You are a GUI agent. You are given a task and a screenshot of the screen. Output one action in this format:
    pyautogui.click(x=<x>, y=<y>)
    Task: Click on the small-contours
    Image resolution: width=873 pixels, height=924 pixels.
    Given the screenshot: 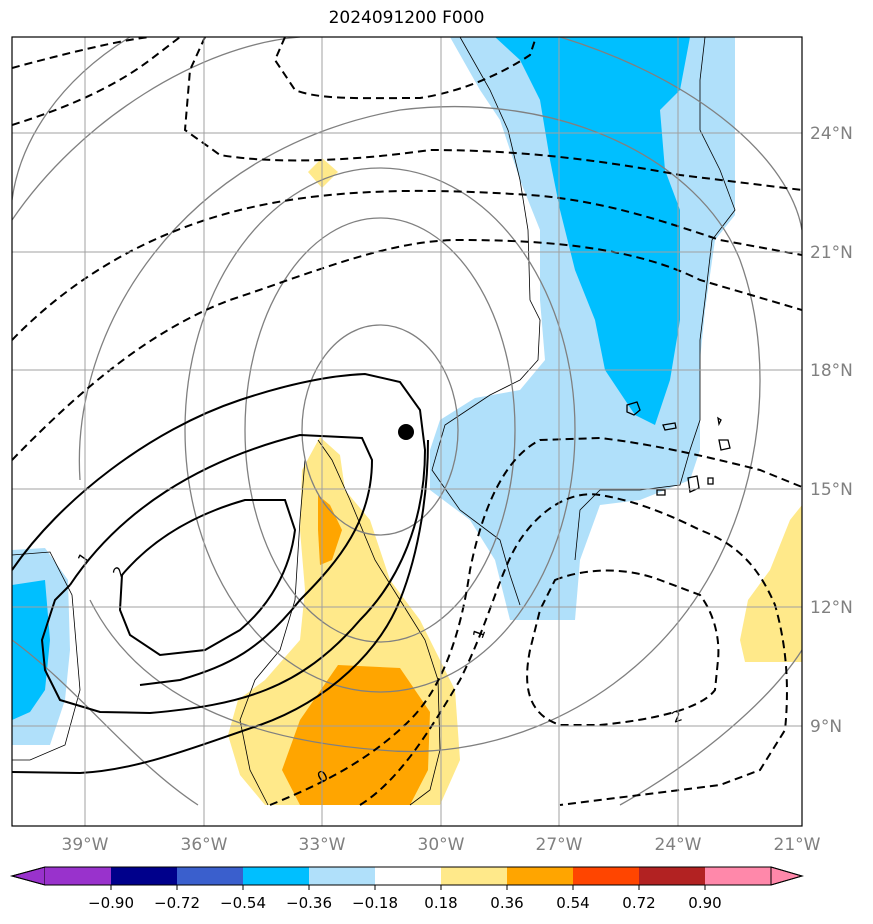 What is the action you would take?
    pyautogui.click(x=678, y=448)
    